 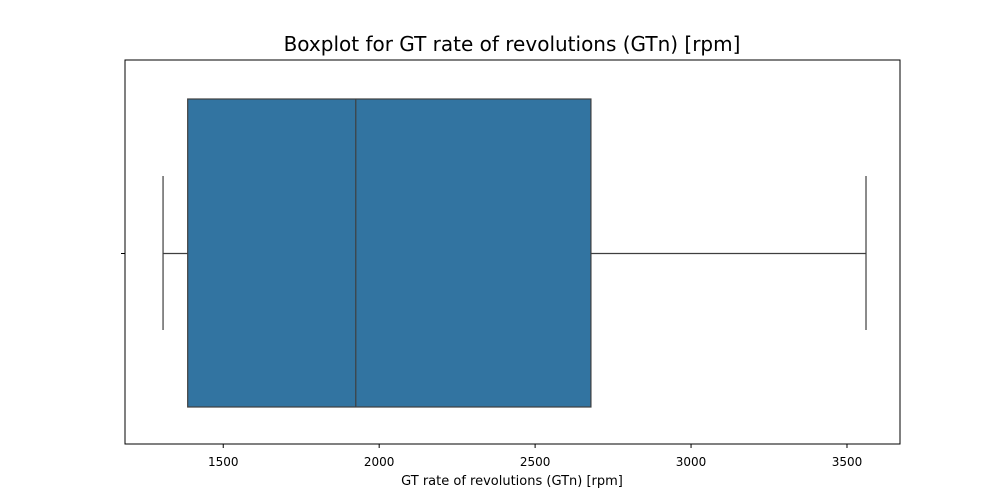 What do you see at coordinates (691, 462) in the screenshot?
I see `x-tick-label: 3000` at bounding box center [691, 462].